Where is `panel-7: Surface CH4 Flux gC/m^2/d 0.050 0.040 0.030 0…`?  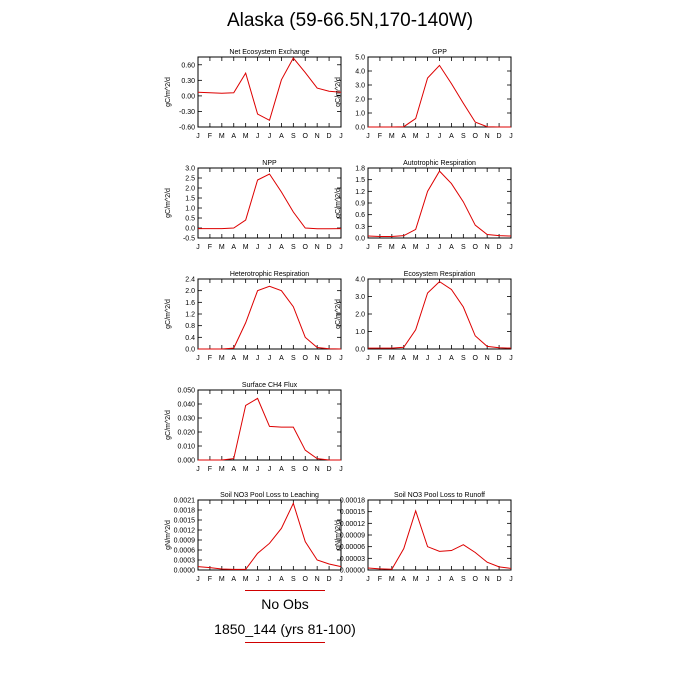 panel-7: Surface CH4 Flux gC/m^2/d 0.050 0.040 0.030 0… is located at coordinates (254, 427).